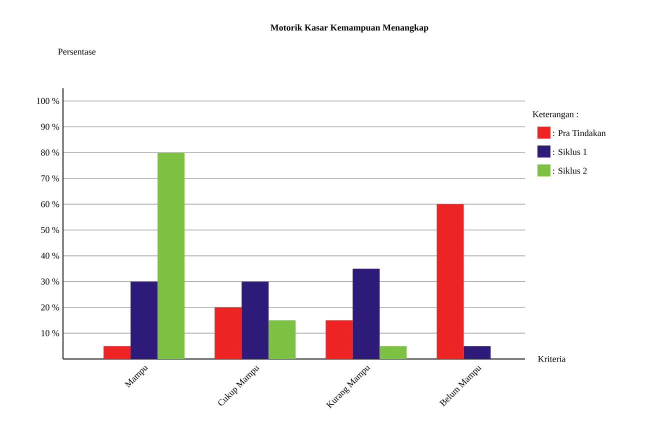  Describe the element at coordinates (552, 359) in the screenshot. I see `x-axis-title: Kriteria` at that location.